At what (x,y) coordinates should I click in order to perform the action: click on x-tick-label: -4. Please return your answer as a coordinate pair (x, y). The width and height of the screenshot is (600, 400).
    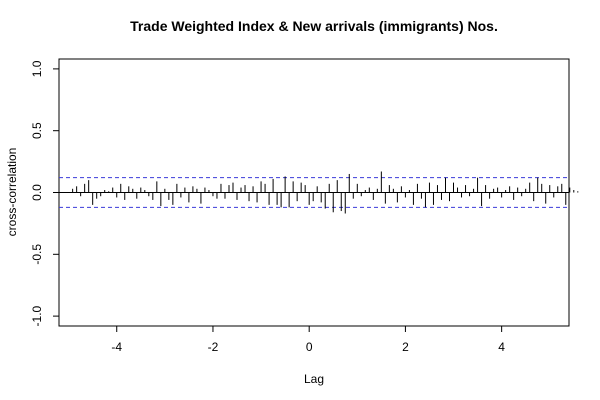
    Looking at the image, I should click on (116, 347).